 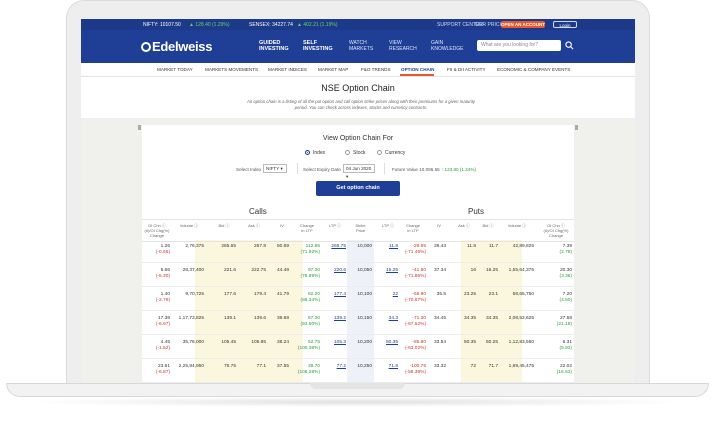 What do you see at coordinates (360, 311) in the screenshot?
I see `strike-column-bg` at bounding box center [360, 311].